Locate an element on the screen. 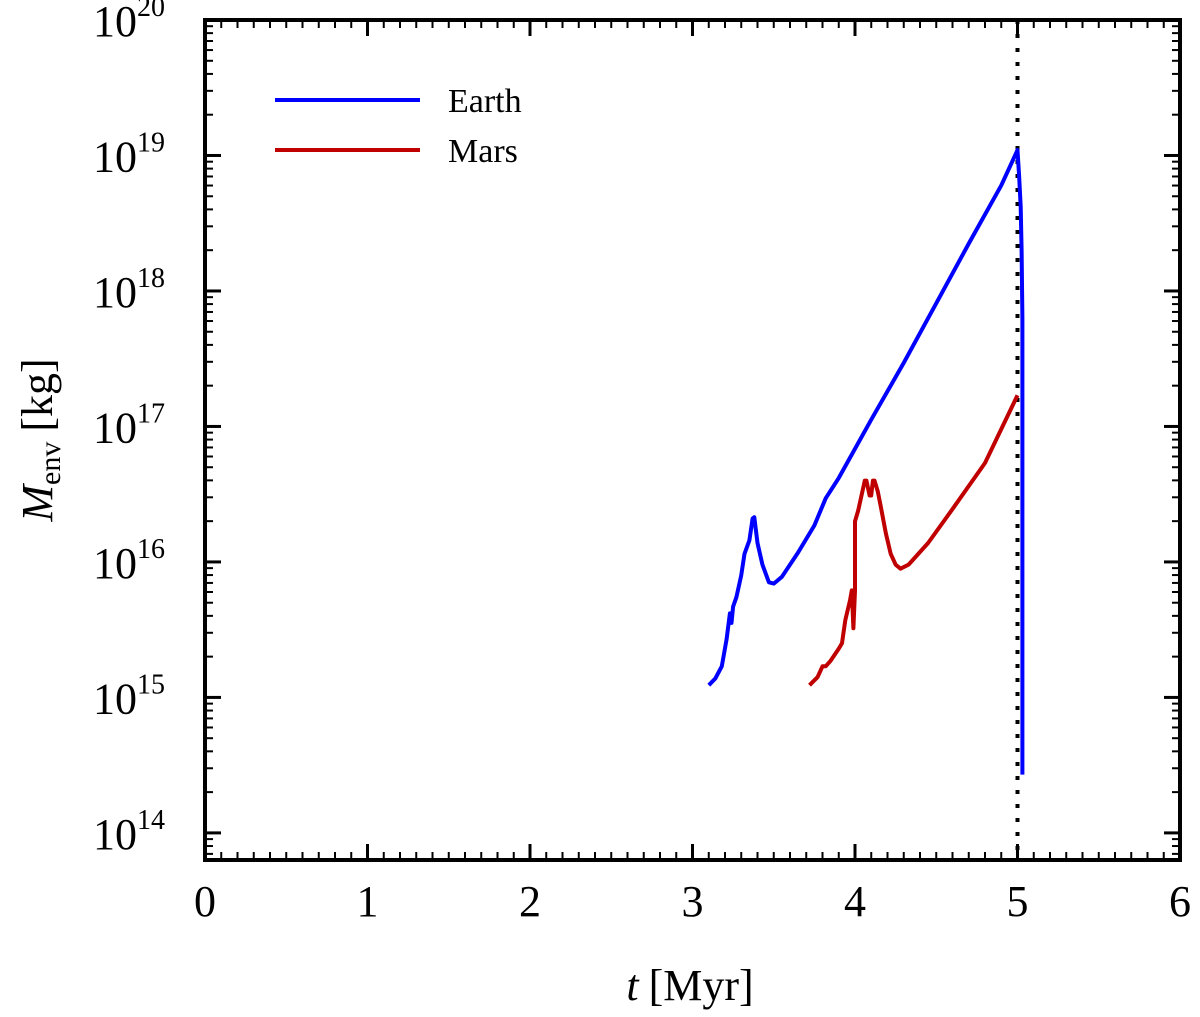 This screenshot has width=1200, height=1017. series-line-mars is located at coordinates (914, 540).